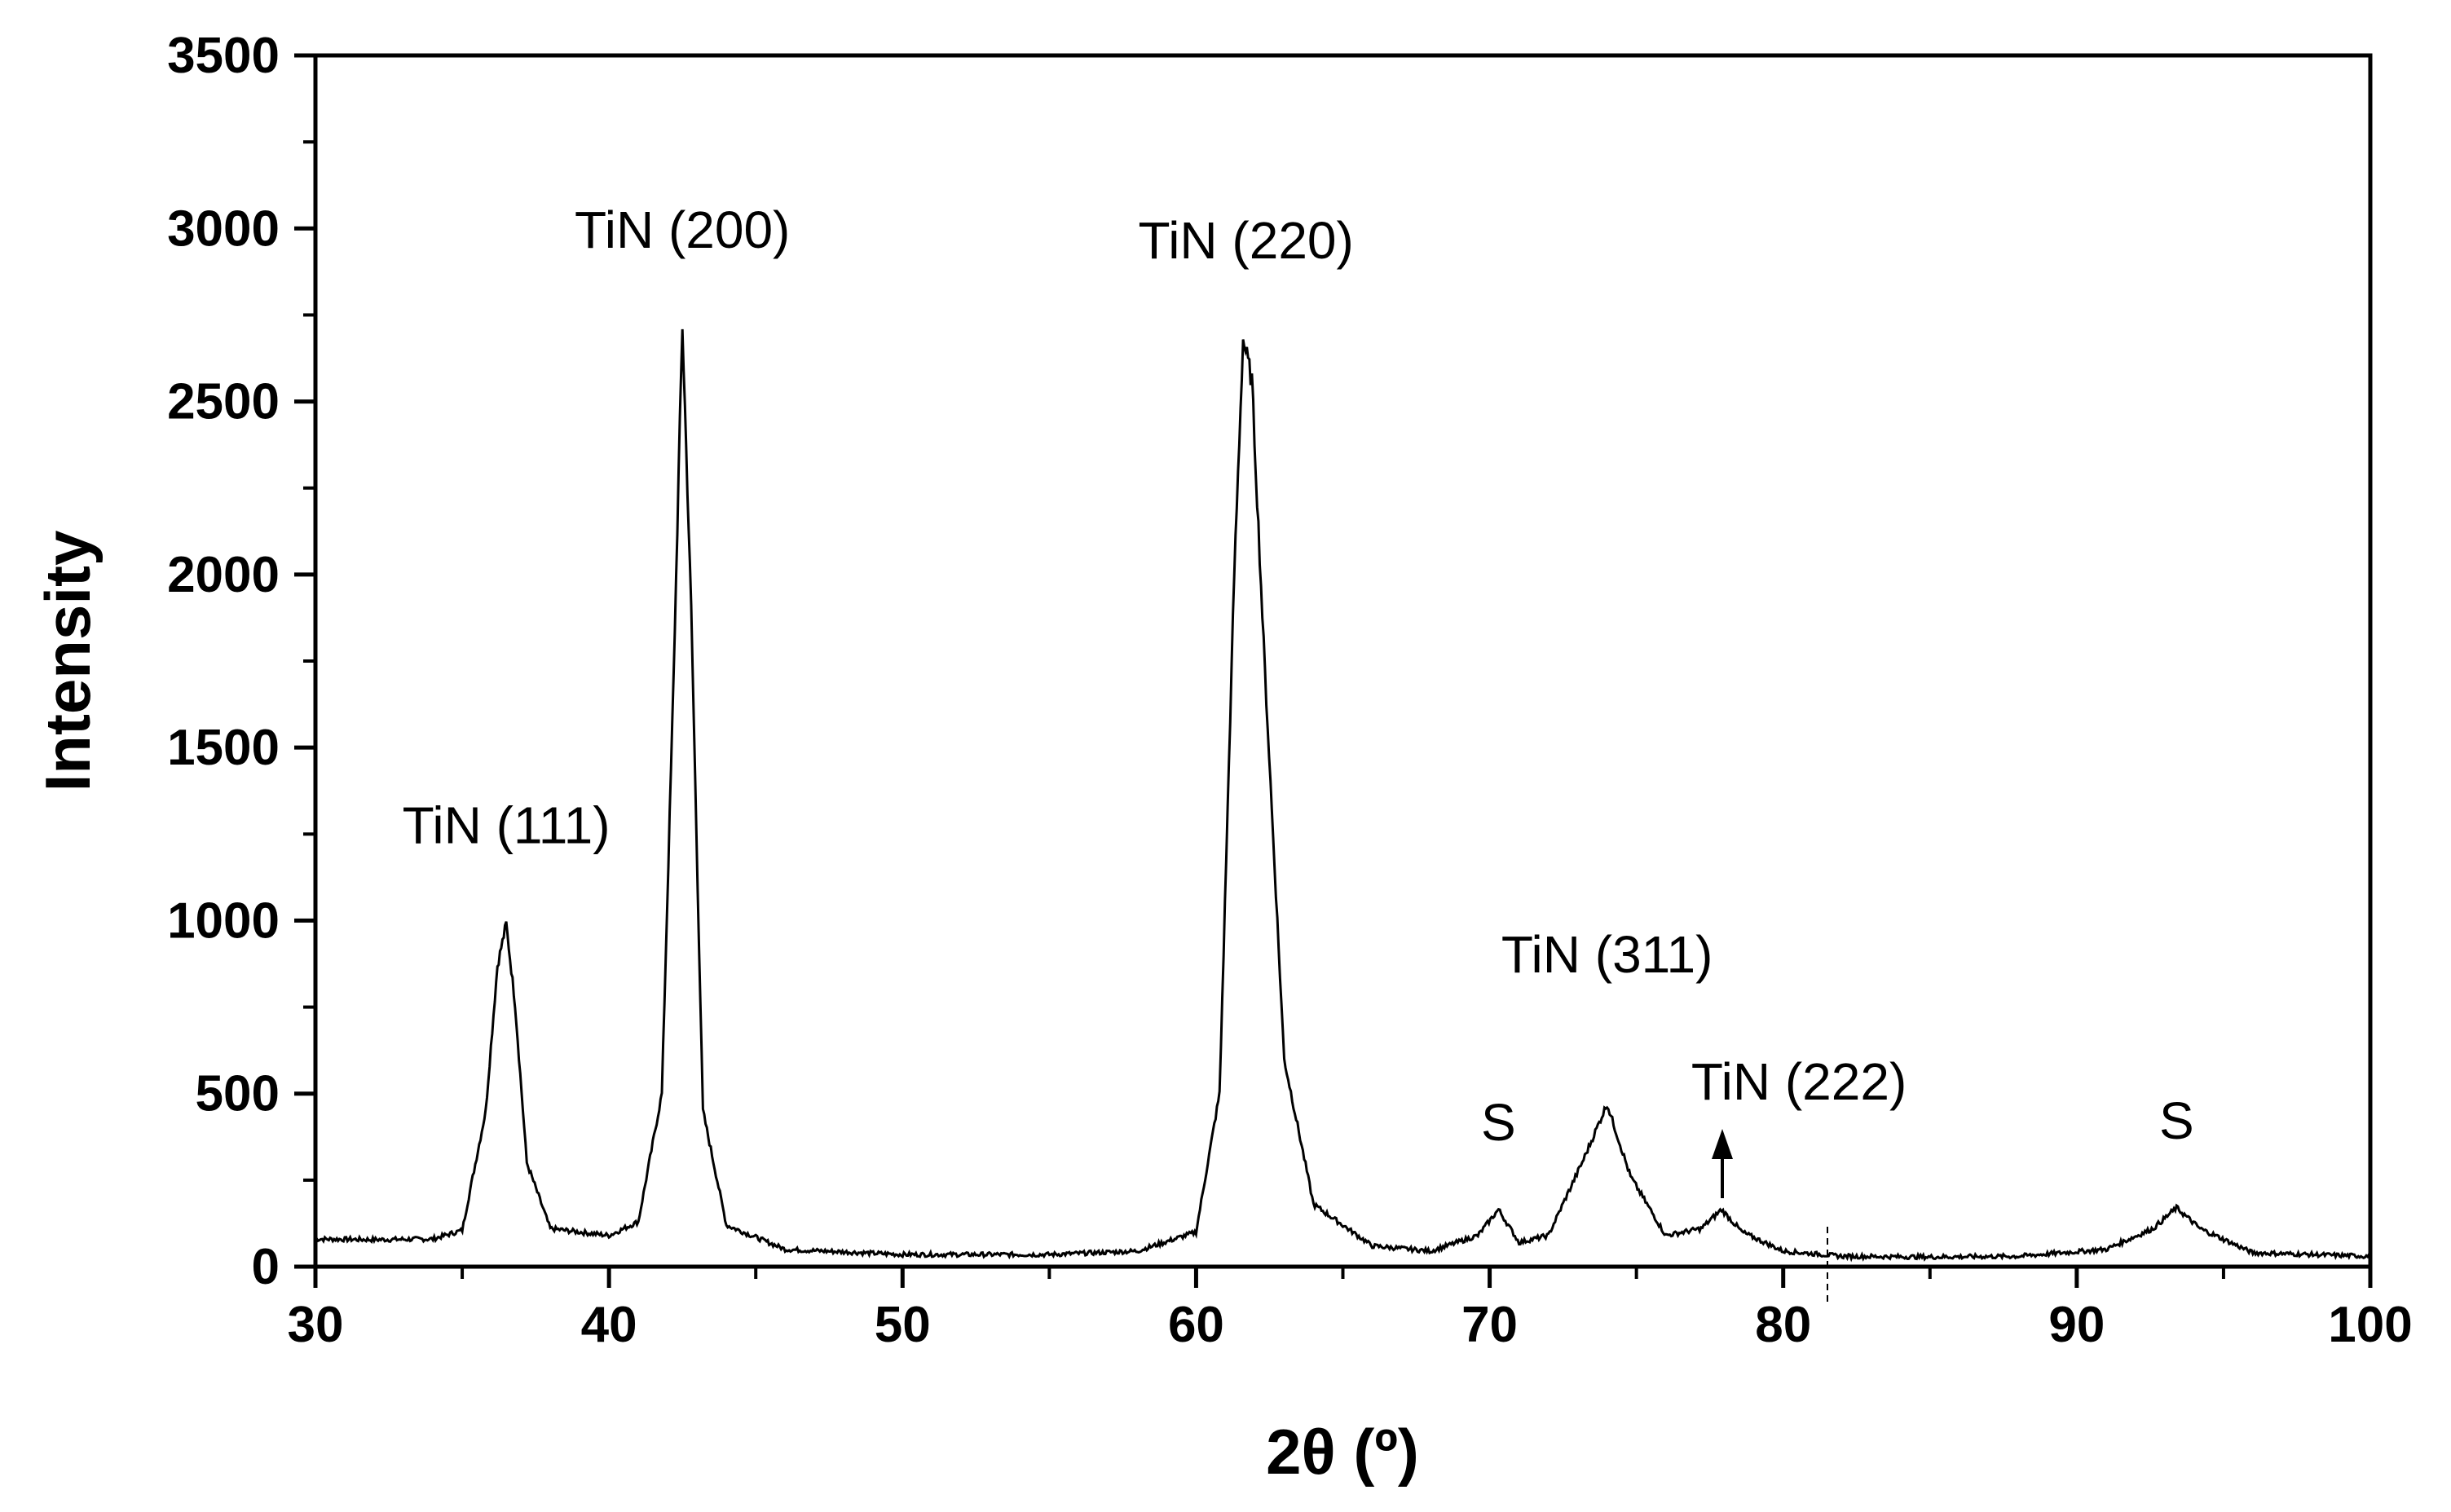 This screenshot has width=2451, height=1512. I want to click on peak-label: TiN (311), so click(1607, 955).